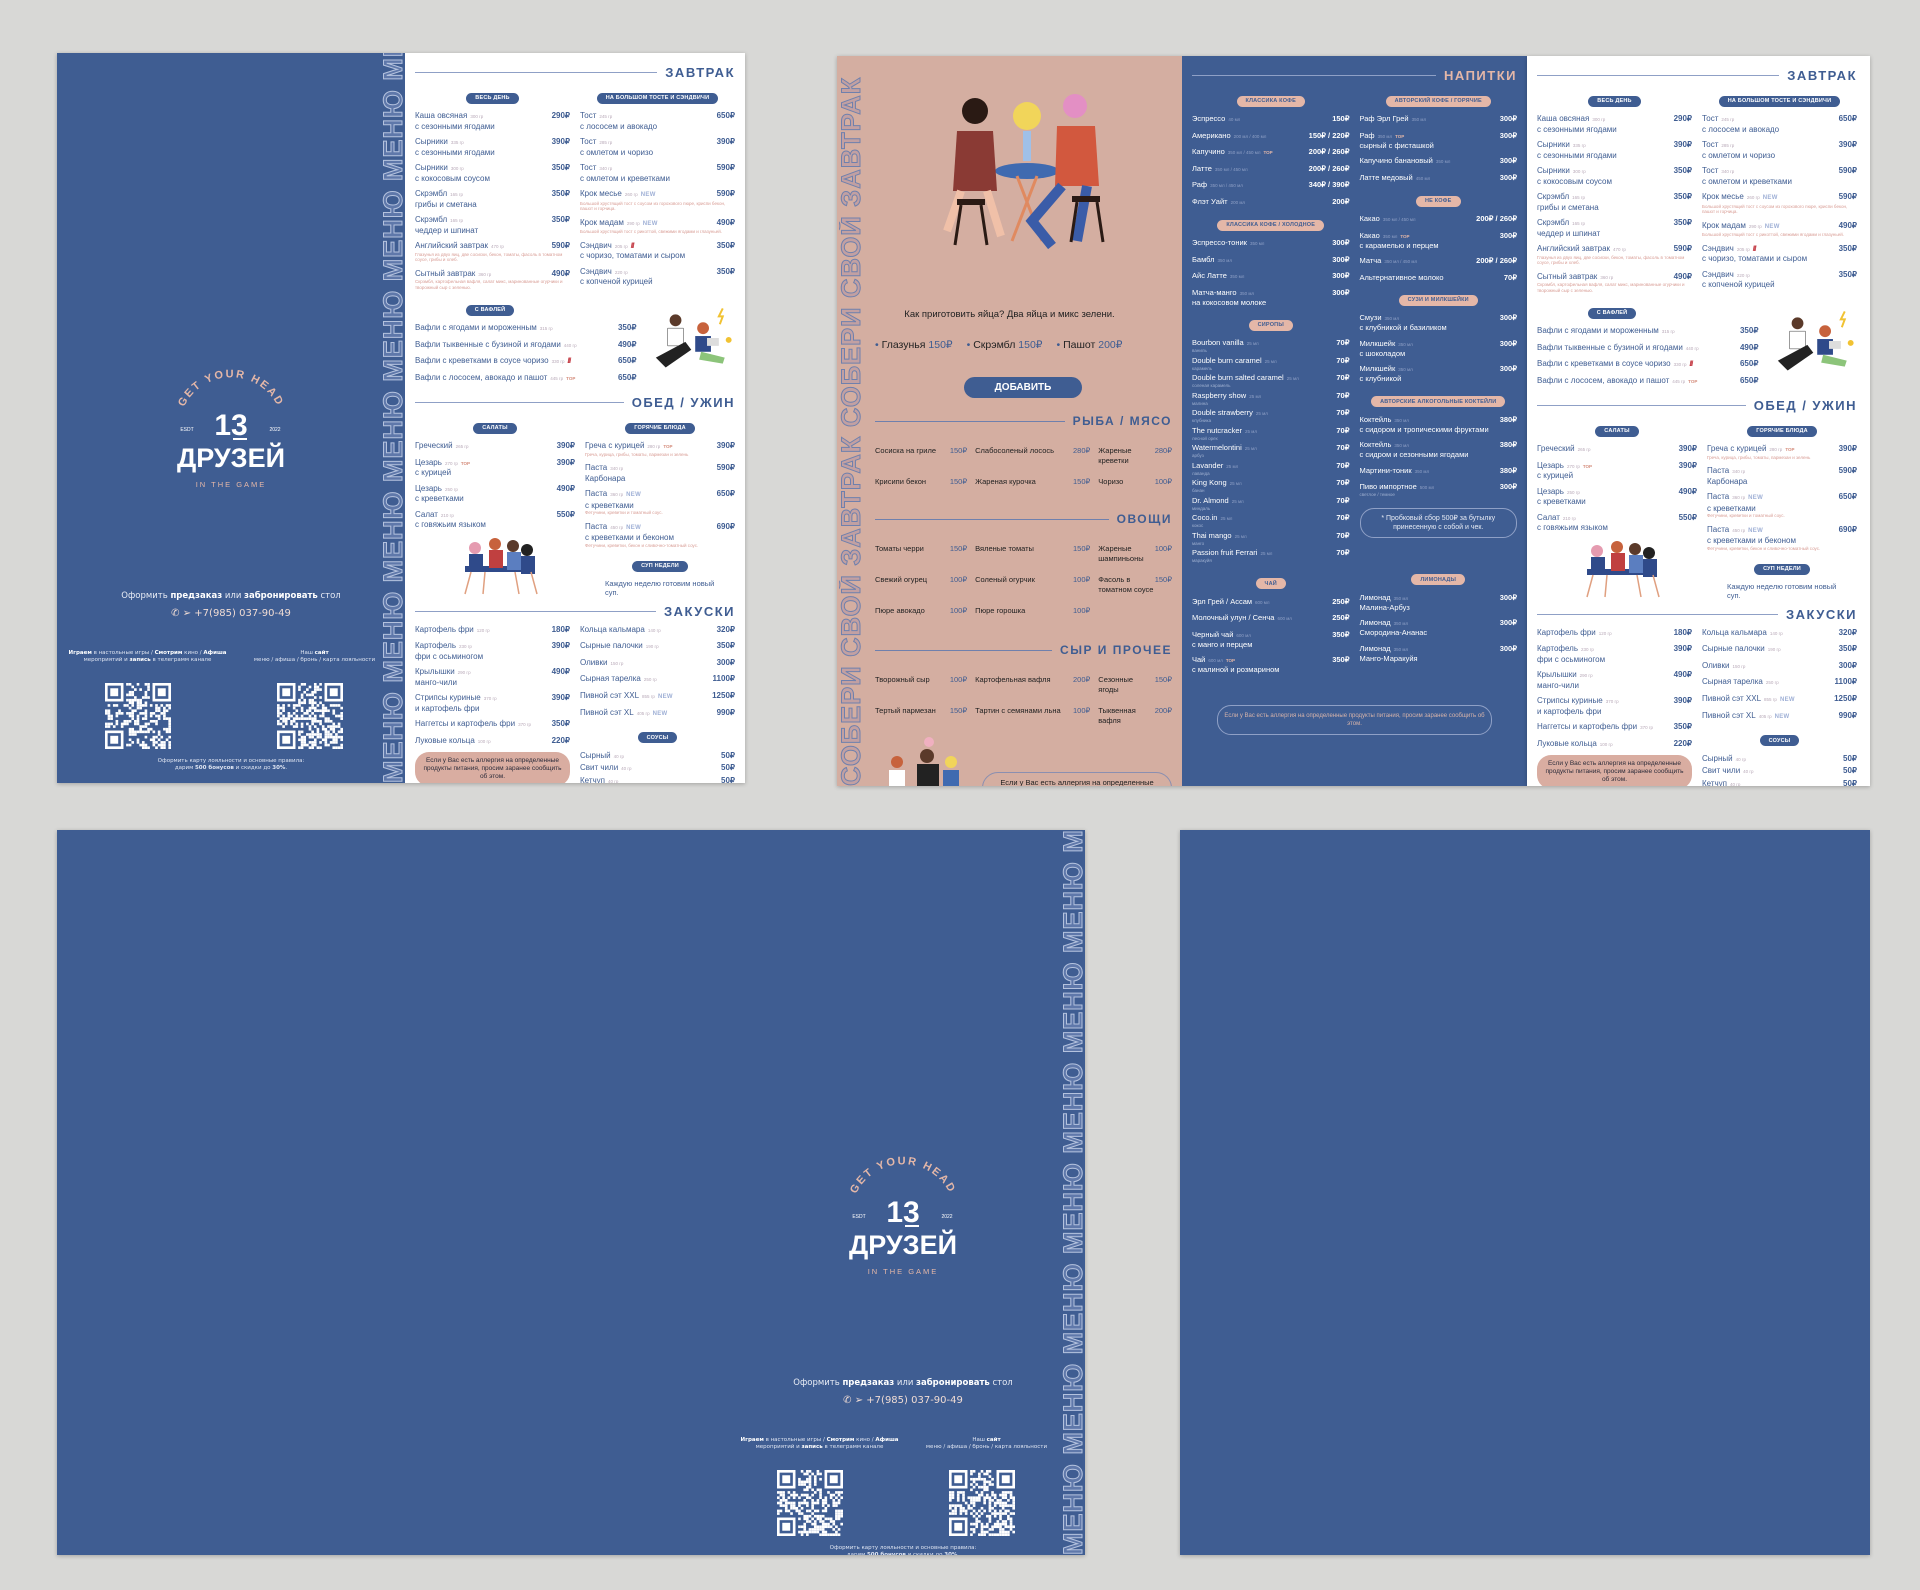 This screenshot has height=1590, width=1920. Describe the element at coordinates (921, 482) in the screenshot. I see `builder-option: Крисипи бекон 150₽` at that location.